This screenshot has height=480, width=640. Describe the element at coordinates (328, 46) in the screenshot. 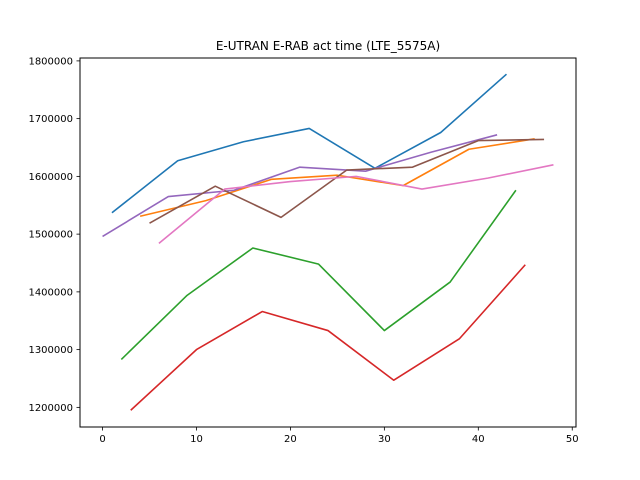

I see `chart-title: E-UTRAN E-RAB act time (LTE_5575A)` at that location.